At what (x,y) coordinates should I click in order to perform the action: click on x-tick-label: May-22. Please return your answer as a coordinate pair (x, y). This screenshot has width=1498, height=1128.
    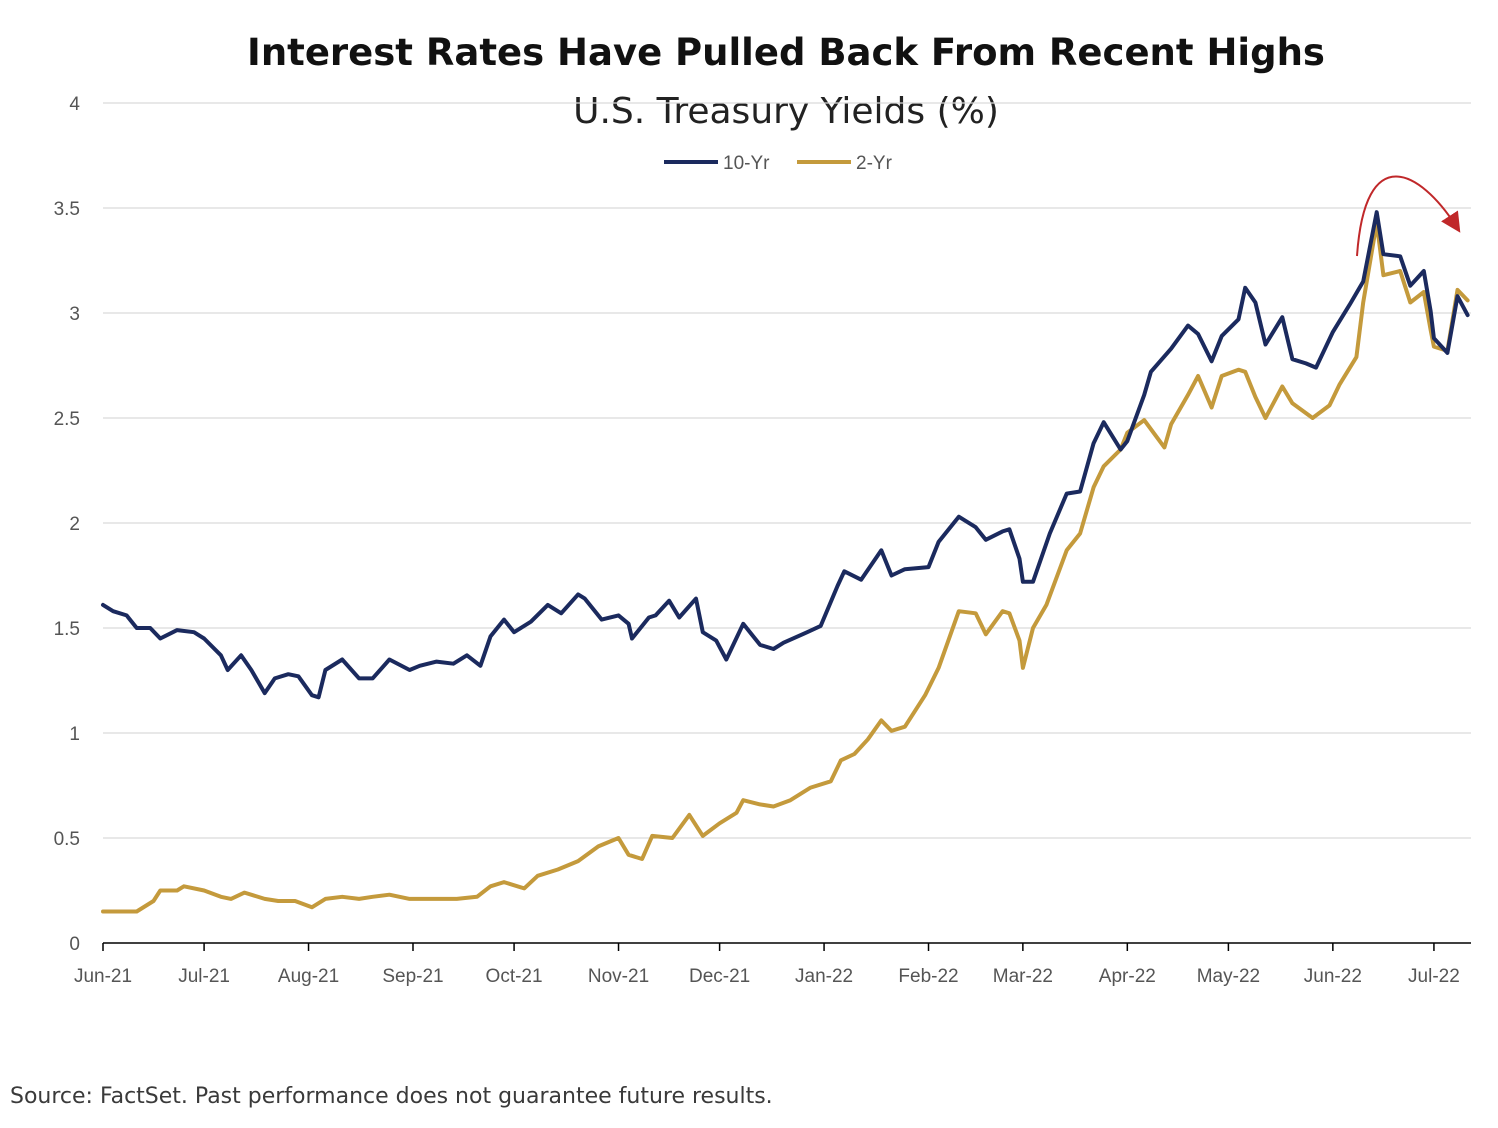
    Looking at the image, I should click on (1228, 976).